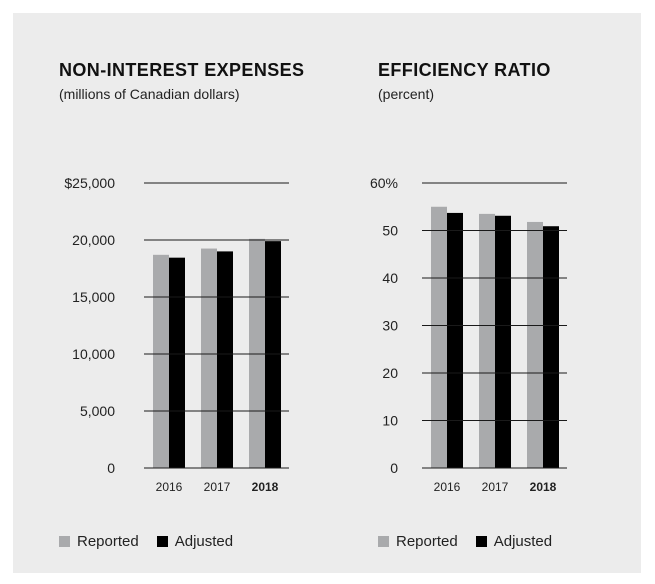 This screenshot has width=655, height=584. Describe the element at coordinates (182, 70) in the screenshot. I see `chart1-title: NON-INTEREST EXPENSES` at that location.